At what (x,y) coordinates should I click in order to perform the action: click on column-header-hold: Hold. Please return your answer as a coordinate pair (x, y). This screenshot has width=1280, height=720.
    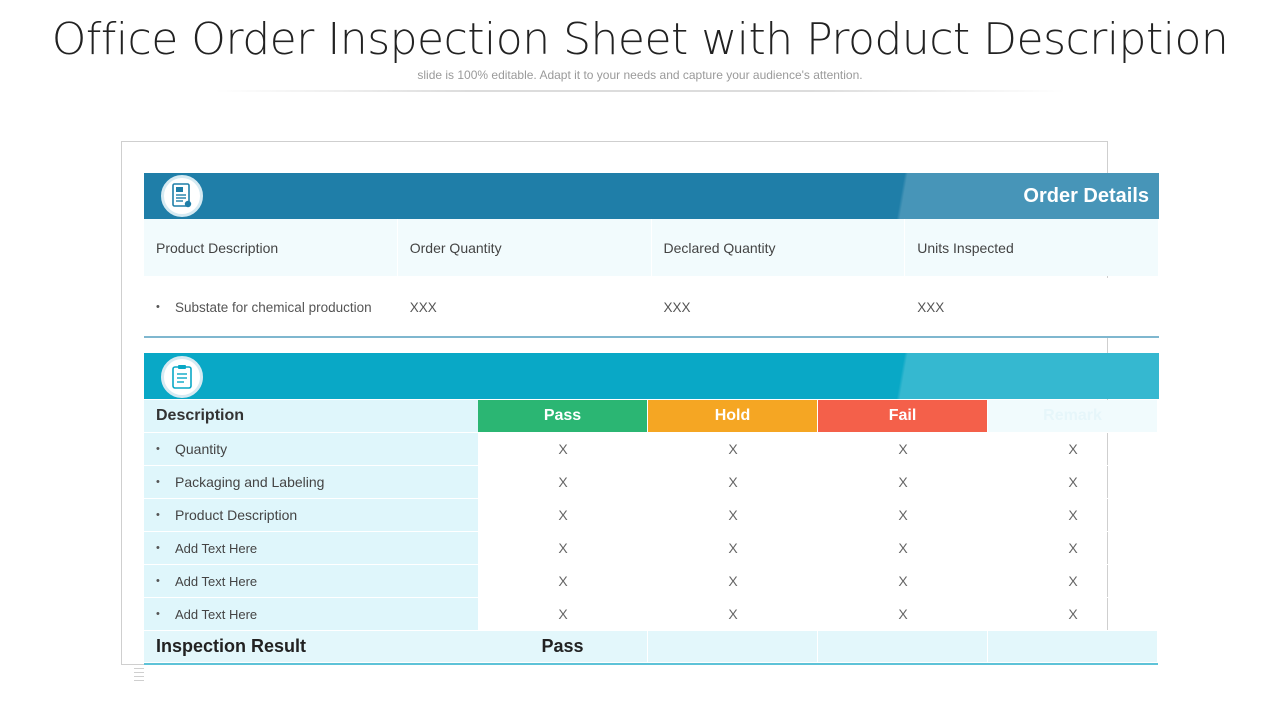
    Looking at the image, I should click on (733, 416).